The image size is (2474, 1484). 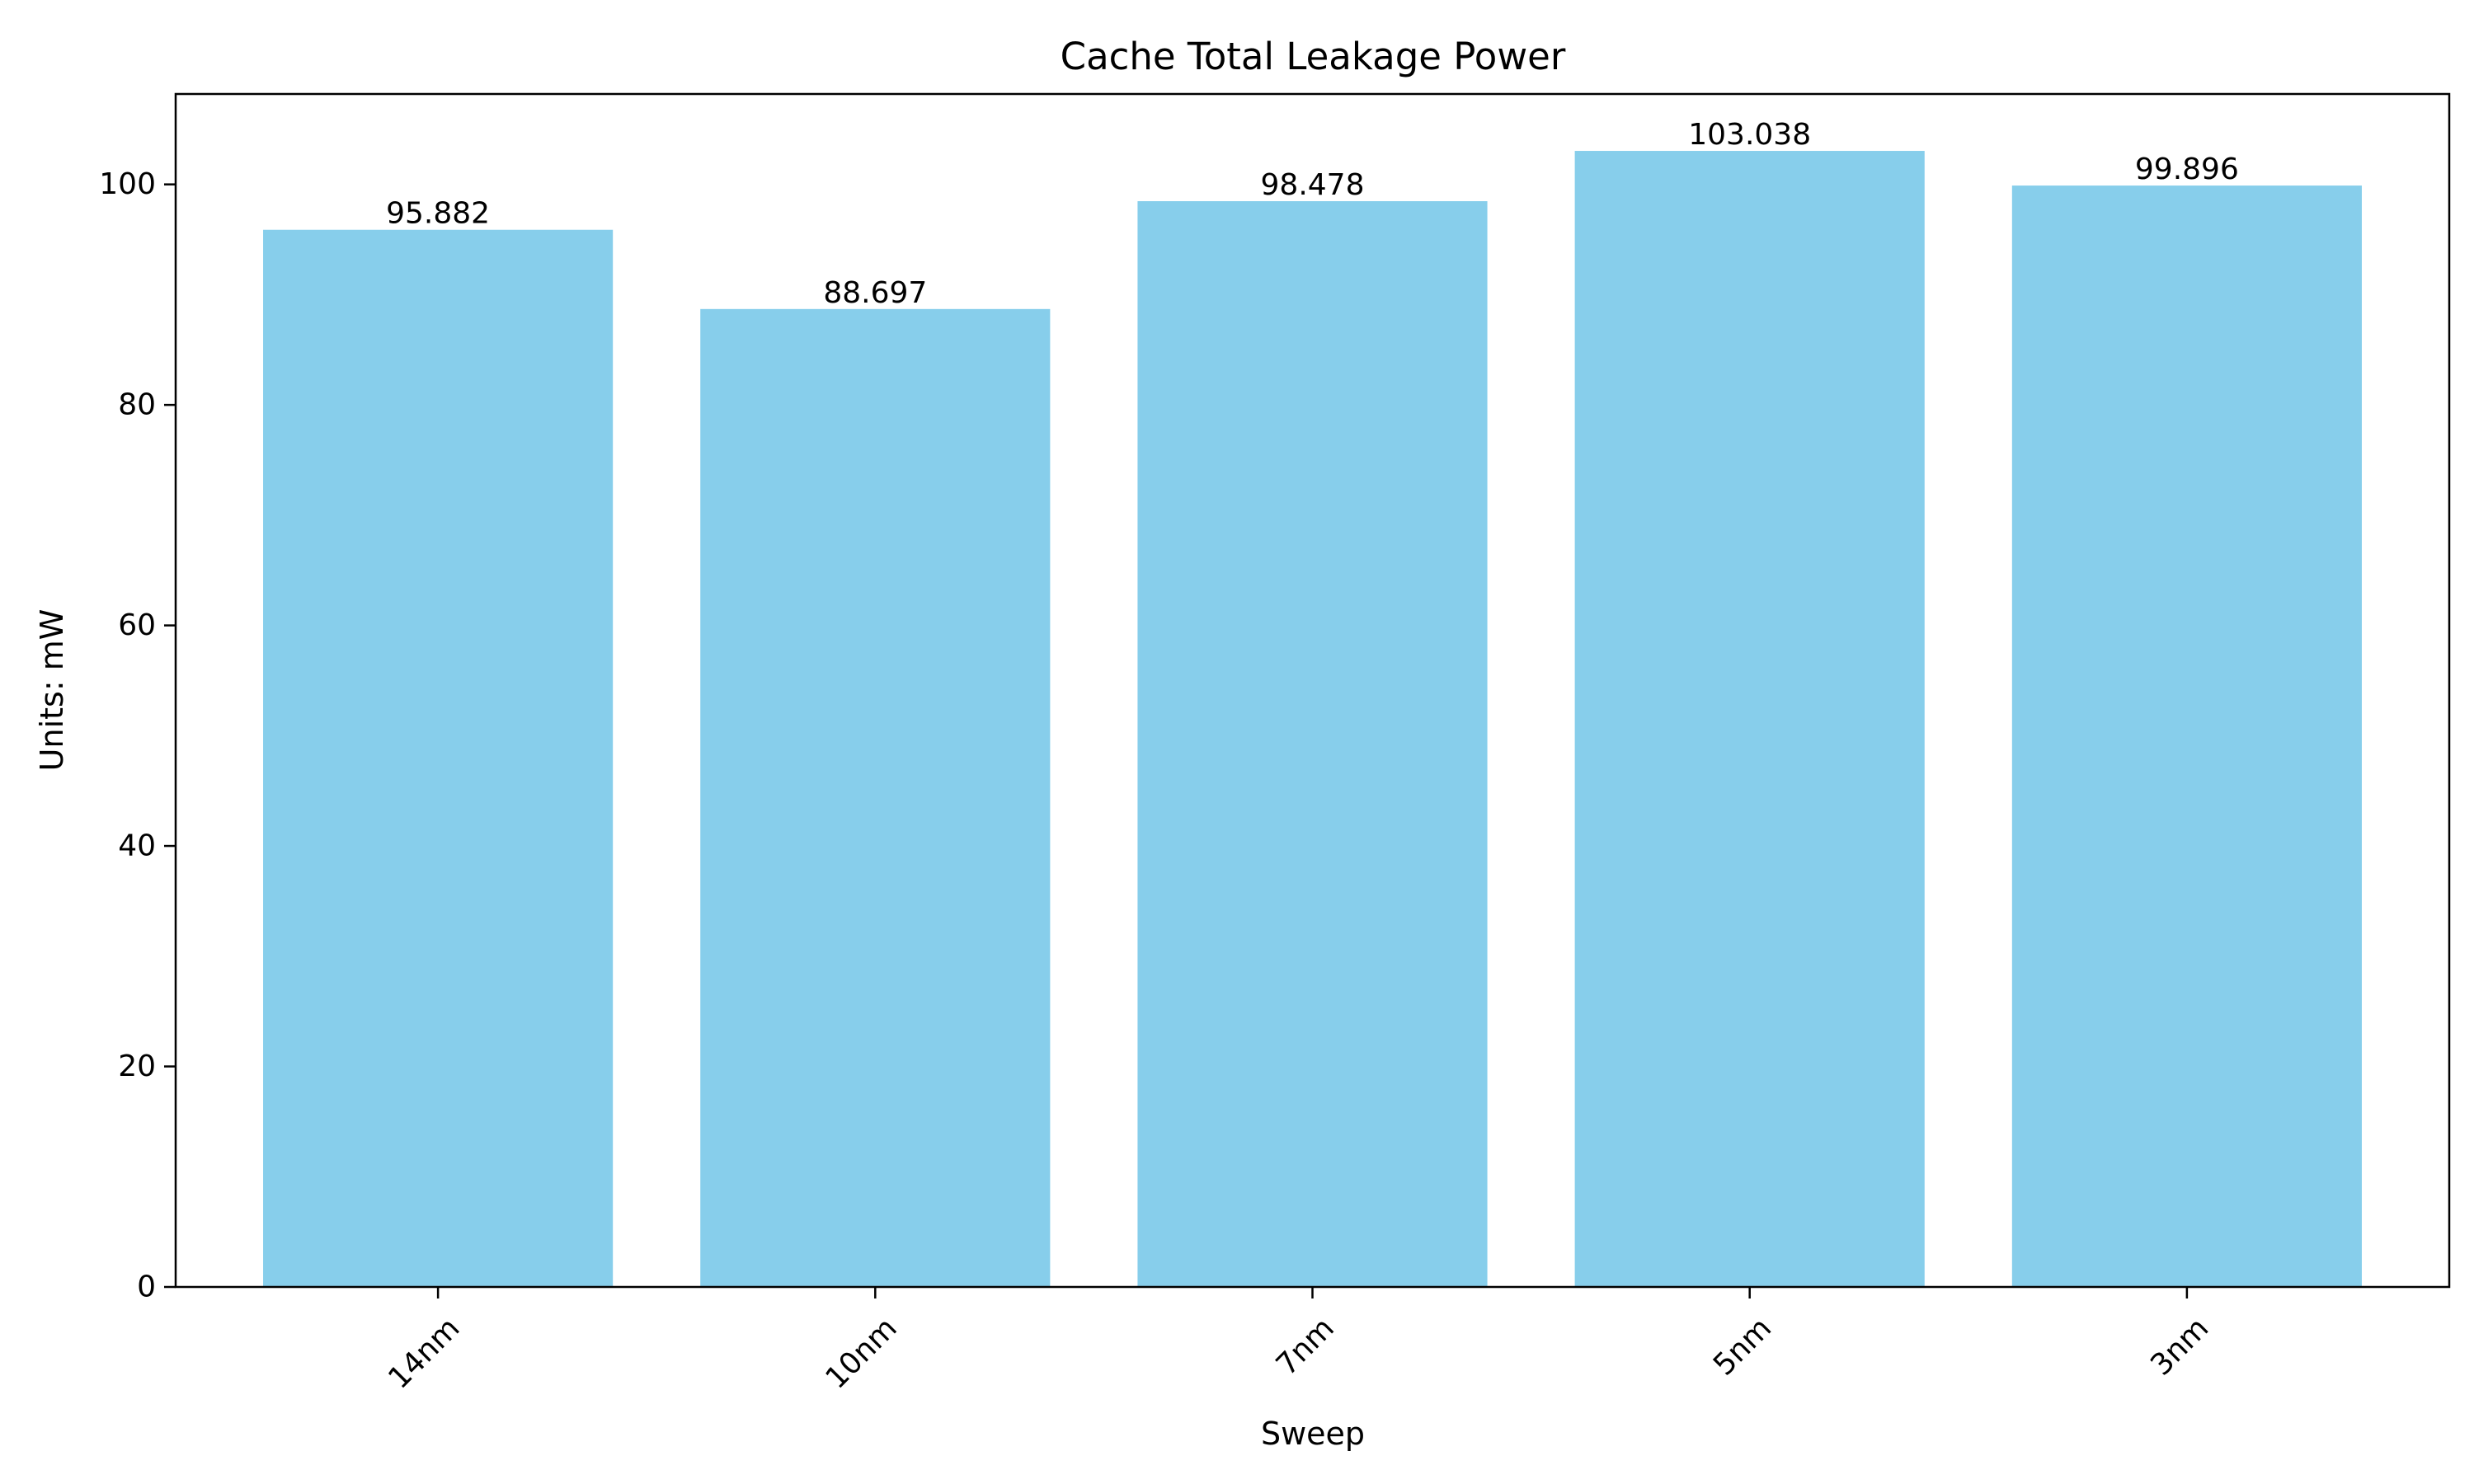 What do you see at coordinates (1749, 135) in the screenshot?
I see `data-label-5nm: 103.038` at bounding box center [1749, 135].